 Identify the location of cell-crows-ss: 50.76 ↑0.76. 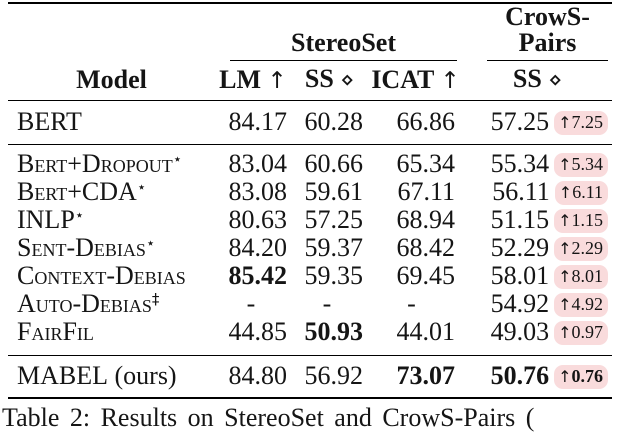
(537, 376).